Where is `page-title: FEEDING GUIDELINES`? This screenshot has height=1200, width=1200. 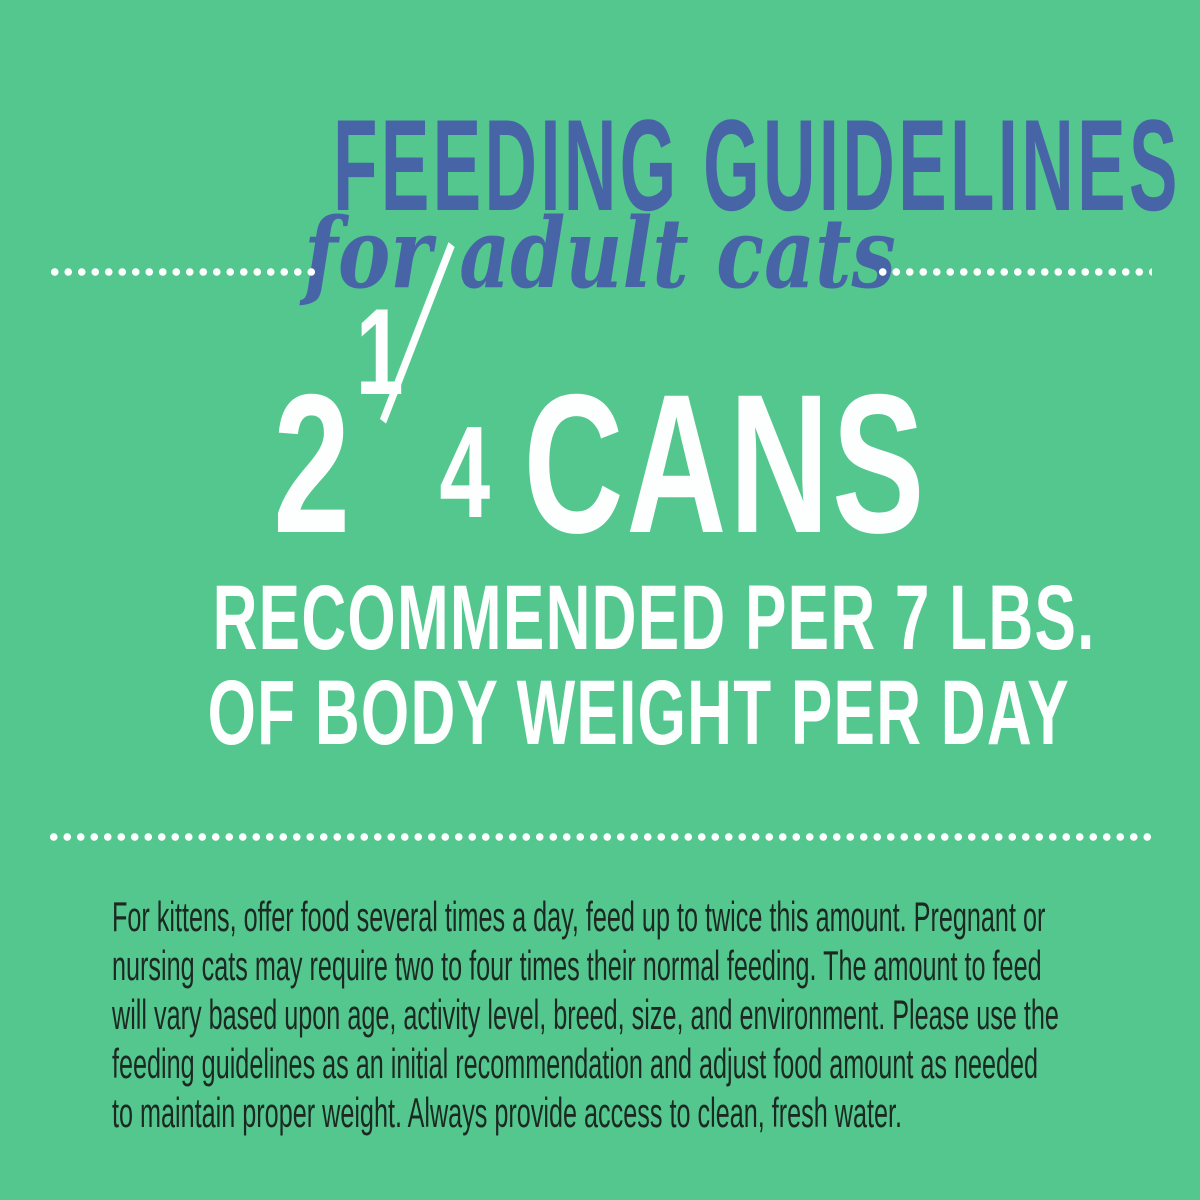
page-title: FEEDING GUIDELINES is located at coordinates (600, 165).